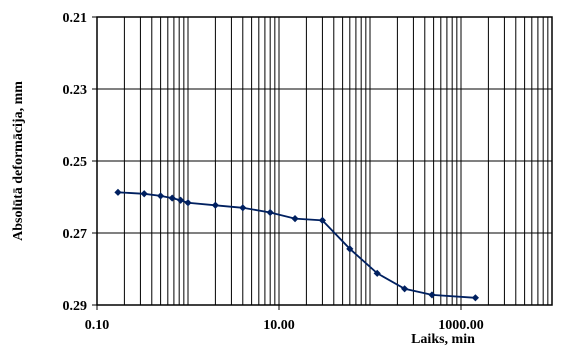 The height and width of the screenshot is (354, 564). What do you see at coordinates (443, 339) in the screenshot?
I see `x-axis-title: Laiks, min` at bounding box center [443, 339].